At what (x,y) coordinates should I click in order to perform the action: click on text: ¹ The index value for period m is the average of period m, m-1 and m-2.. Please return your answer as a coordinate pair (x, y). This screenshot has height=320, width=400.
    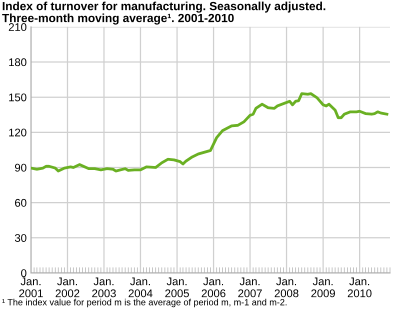
    Looking at the image, I should click on (144, 303).